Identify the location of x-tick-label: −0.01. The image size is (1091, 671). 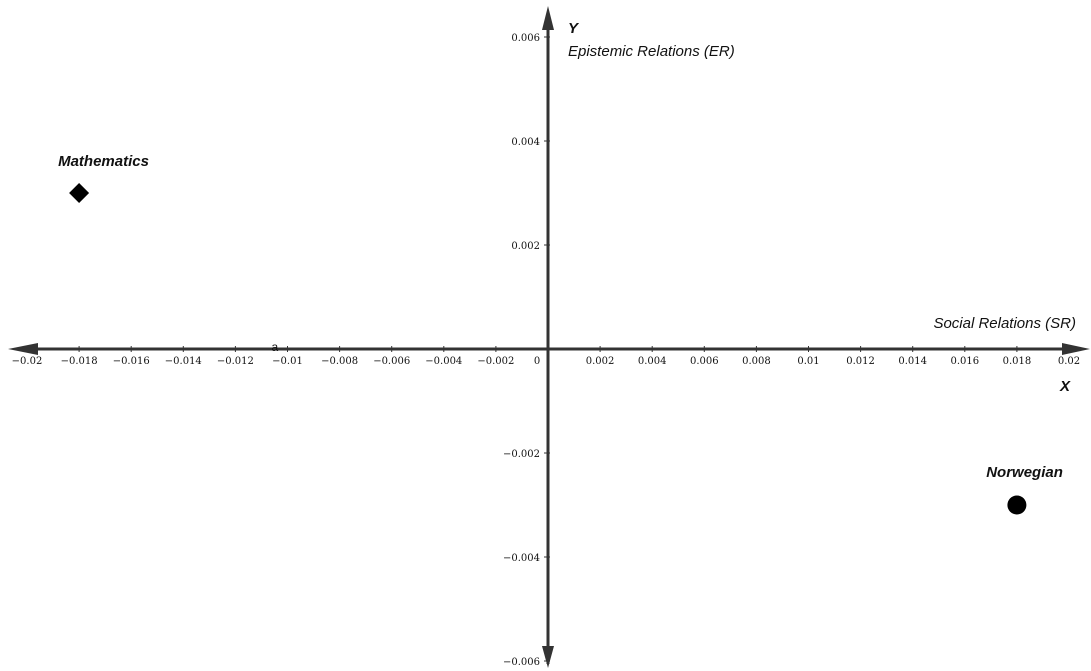
(287, 361).